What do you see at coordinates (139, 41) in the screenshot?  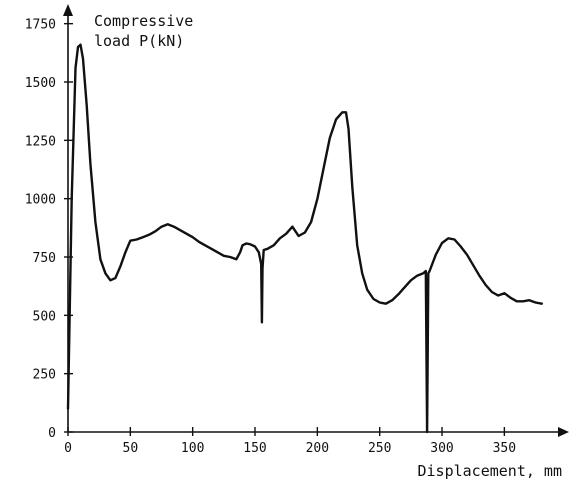 I see `y-axis-label: load P(kN)` at bounding box center [139, 41].